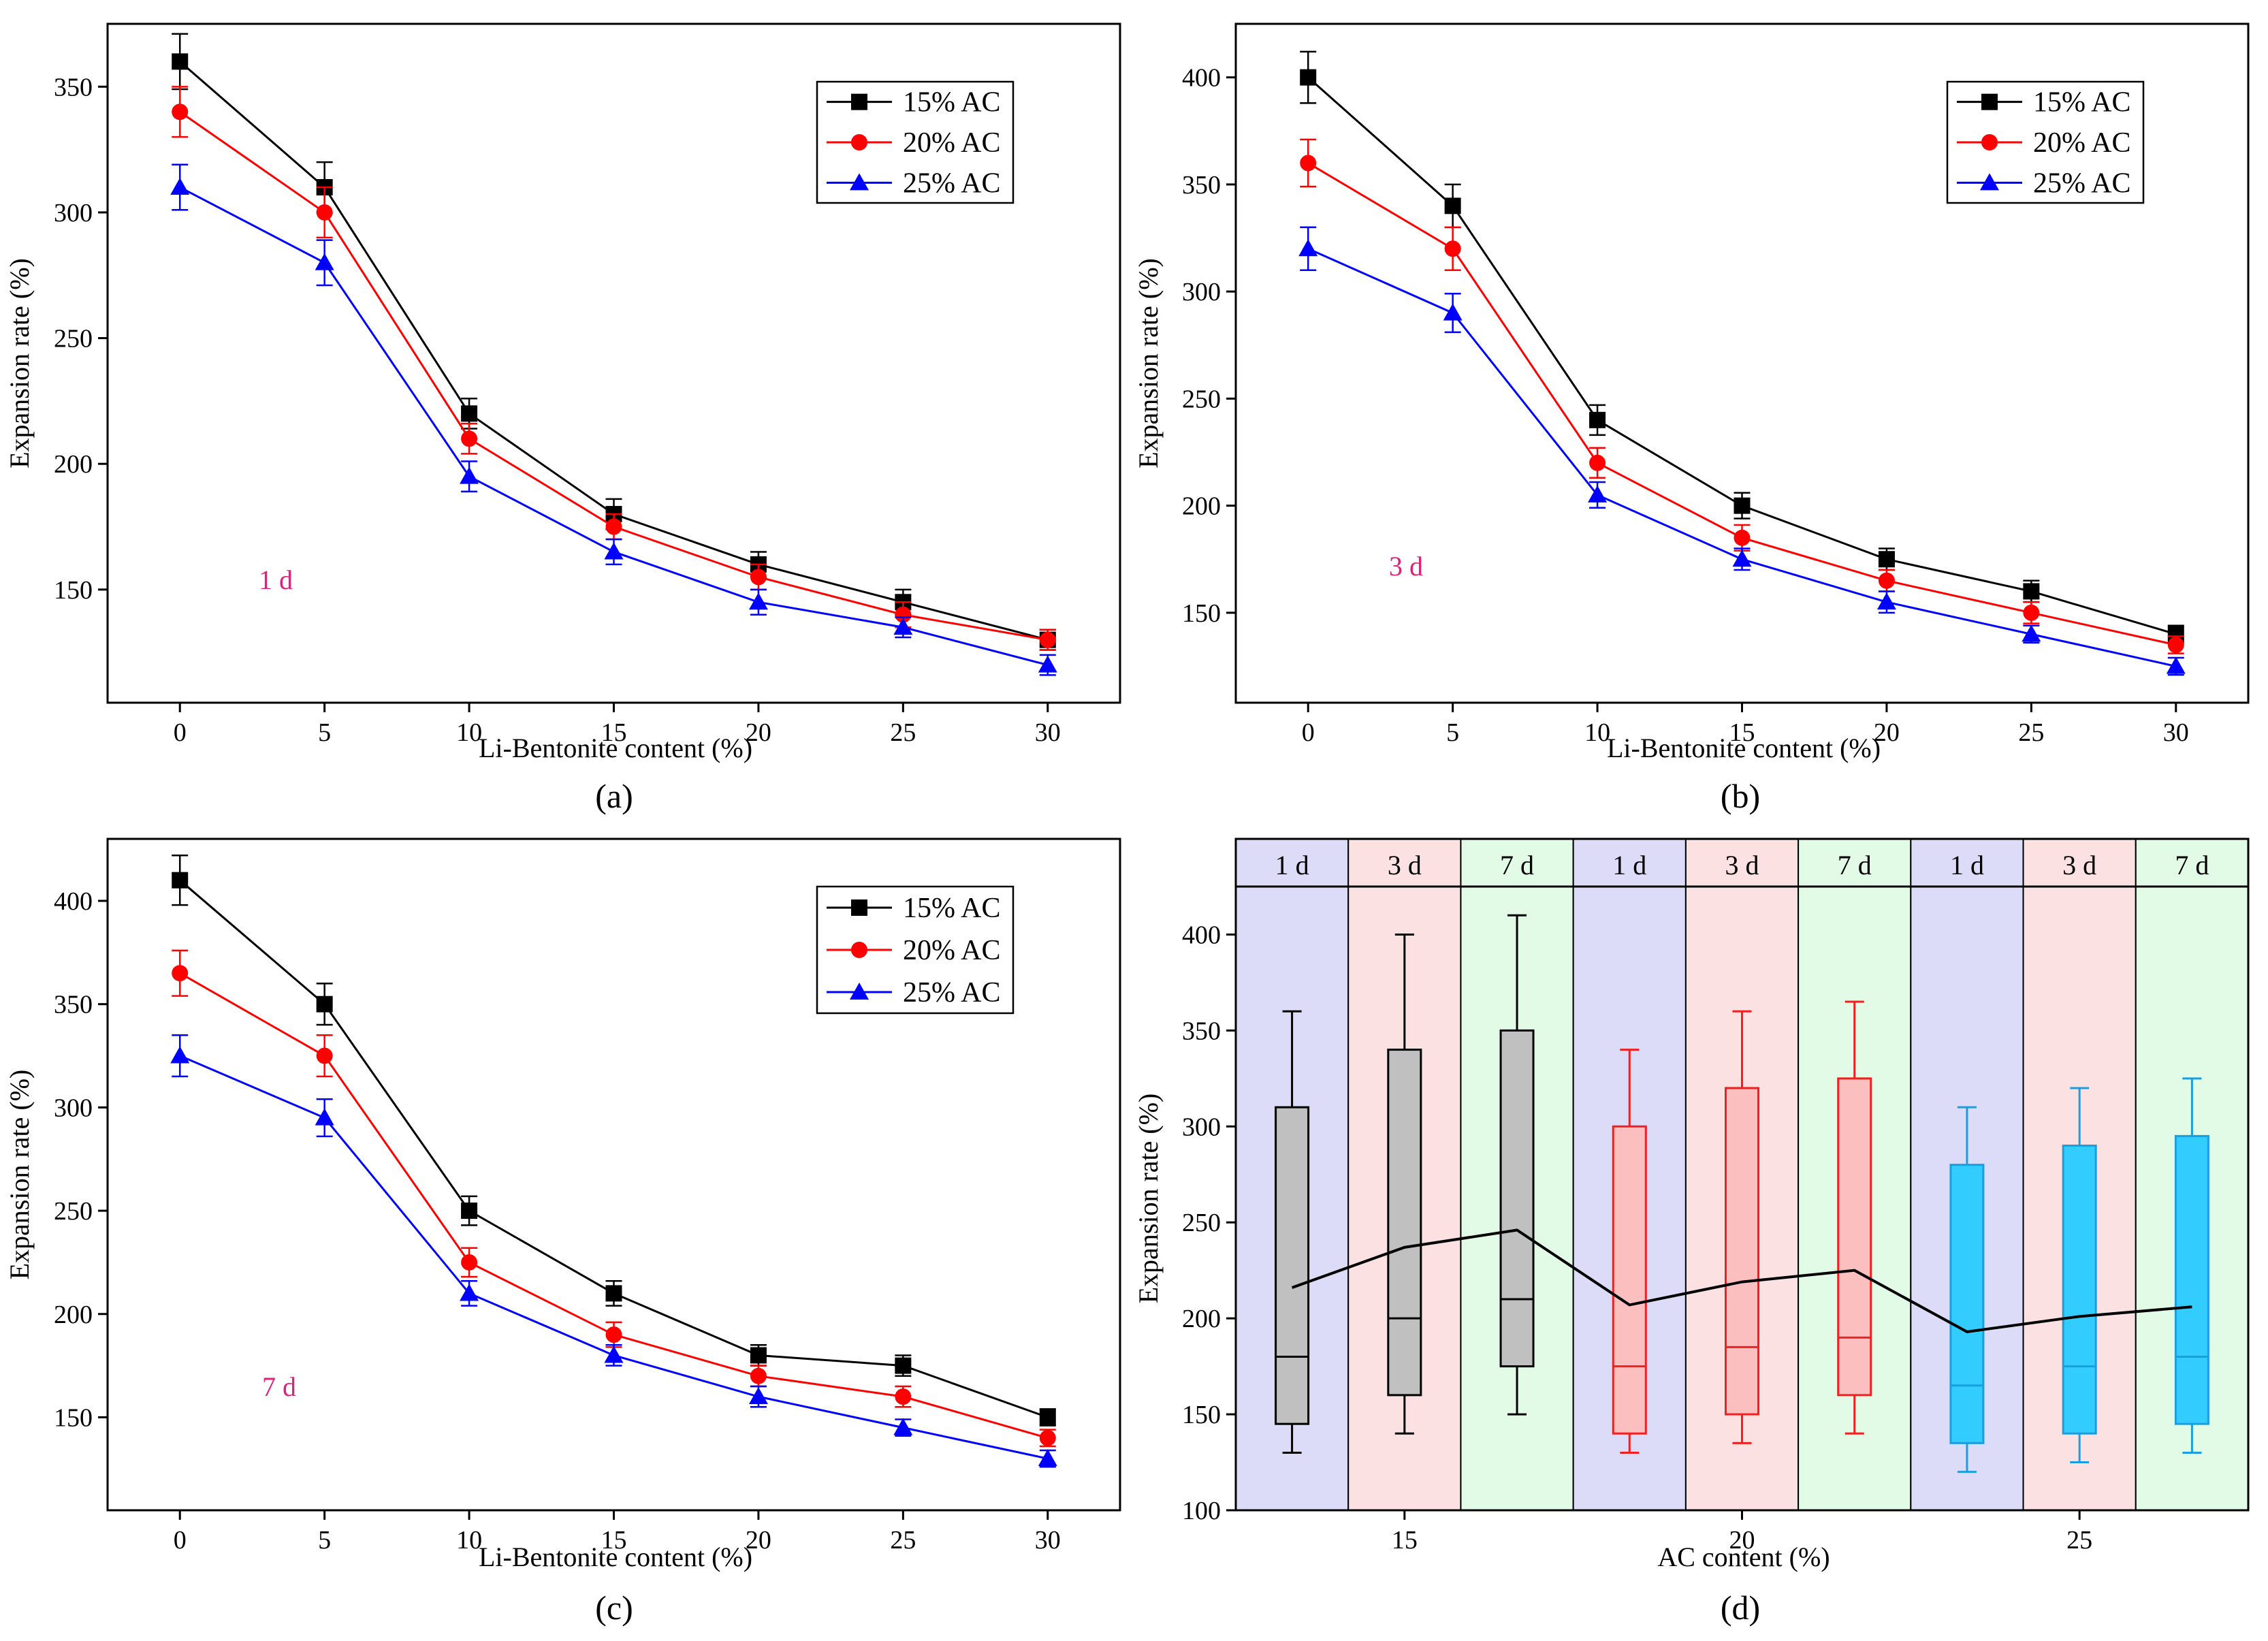 The height and width of the screenshot is (1641, 2268). I want to click on curing-age-annotation: 7 d, so click(279, 1386).